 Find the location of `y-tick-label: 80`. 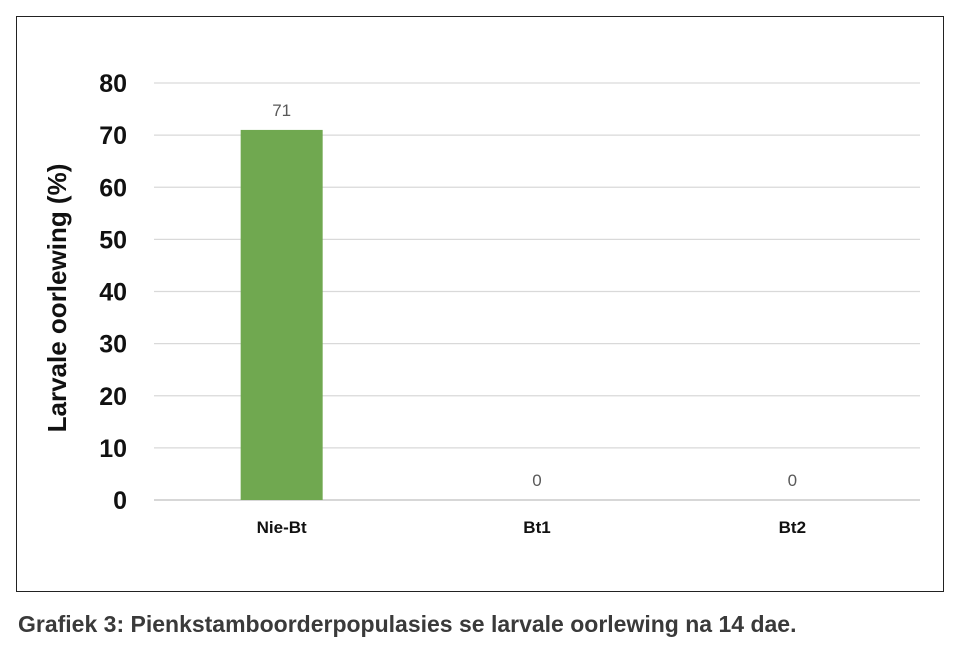

y-tick-label: 80 is located at coordinates (113, 84).